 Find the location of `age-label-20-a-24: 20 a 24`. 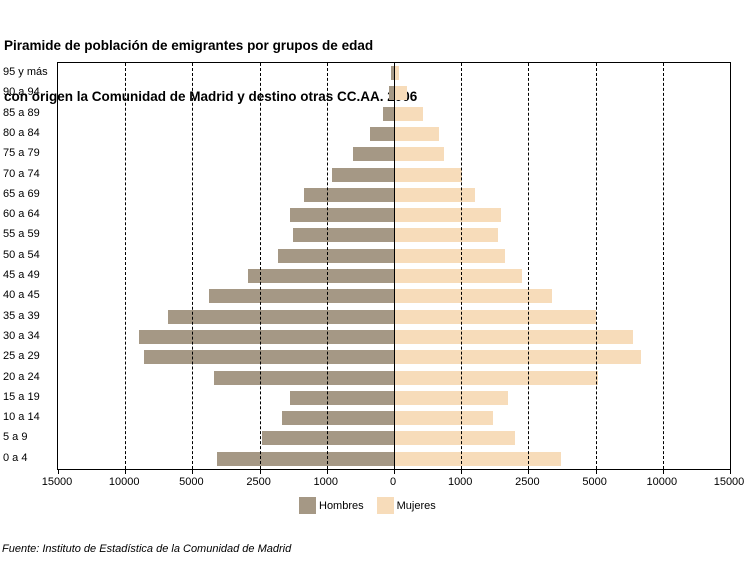

age-label-20-a-24: 20 a 24 is located at coordinates (21, 376).